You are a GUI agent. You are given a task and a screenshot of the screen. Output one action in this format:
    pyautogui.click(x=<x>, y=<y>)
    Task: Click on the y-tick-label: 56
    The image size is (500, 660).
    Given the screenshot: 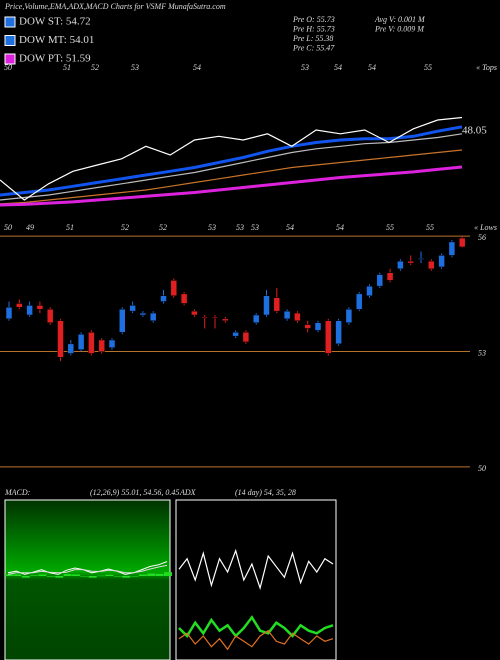 What is the action you would take?
    pyautogui.click(x=482, y=237)
    